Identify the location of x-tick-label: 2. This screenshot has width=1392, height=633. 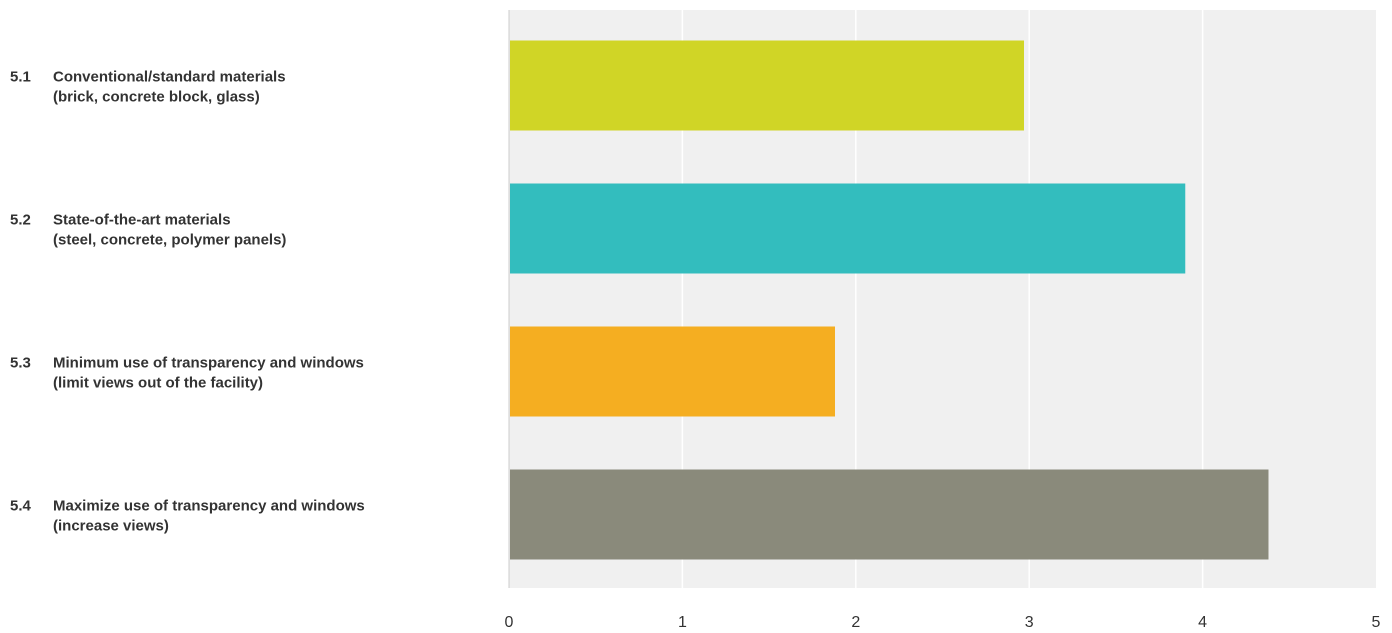
(855, 622).